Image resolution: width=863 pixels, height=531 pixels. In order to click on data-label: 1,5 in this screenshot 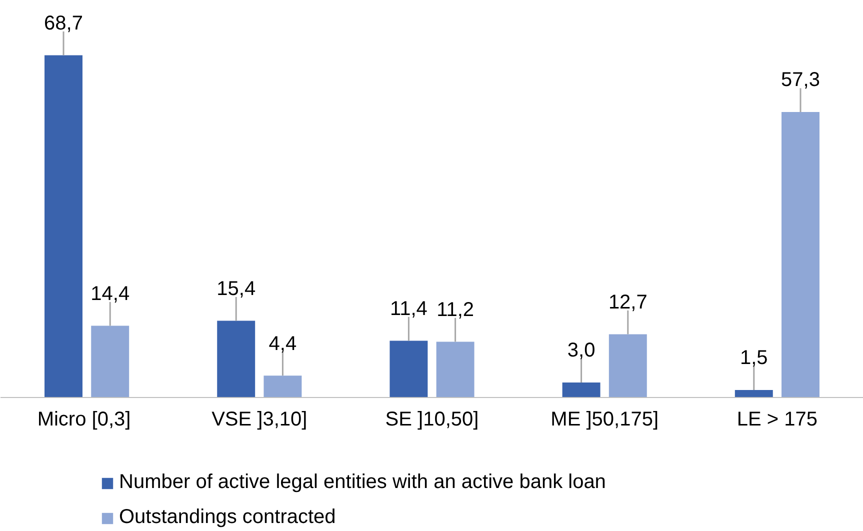, I will do `click(754, 358)`.